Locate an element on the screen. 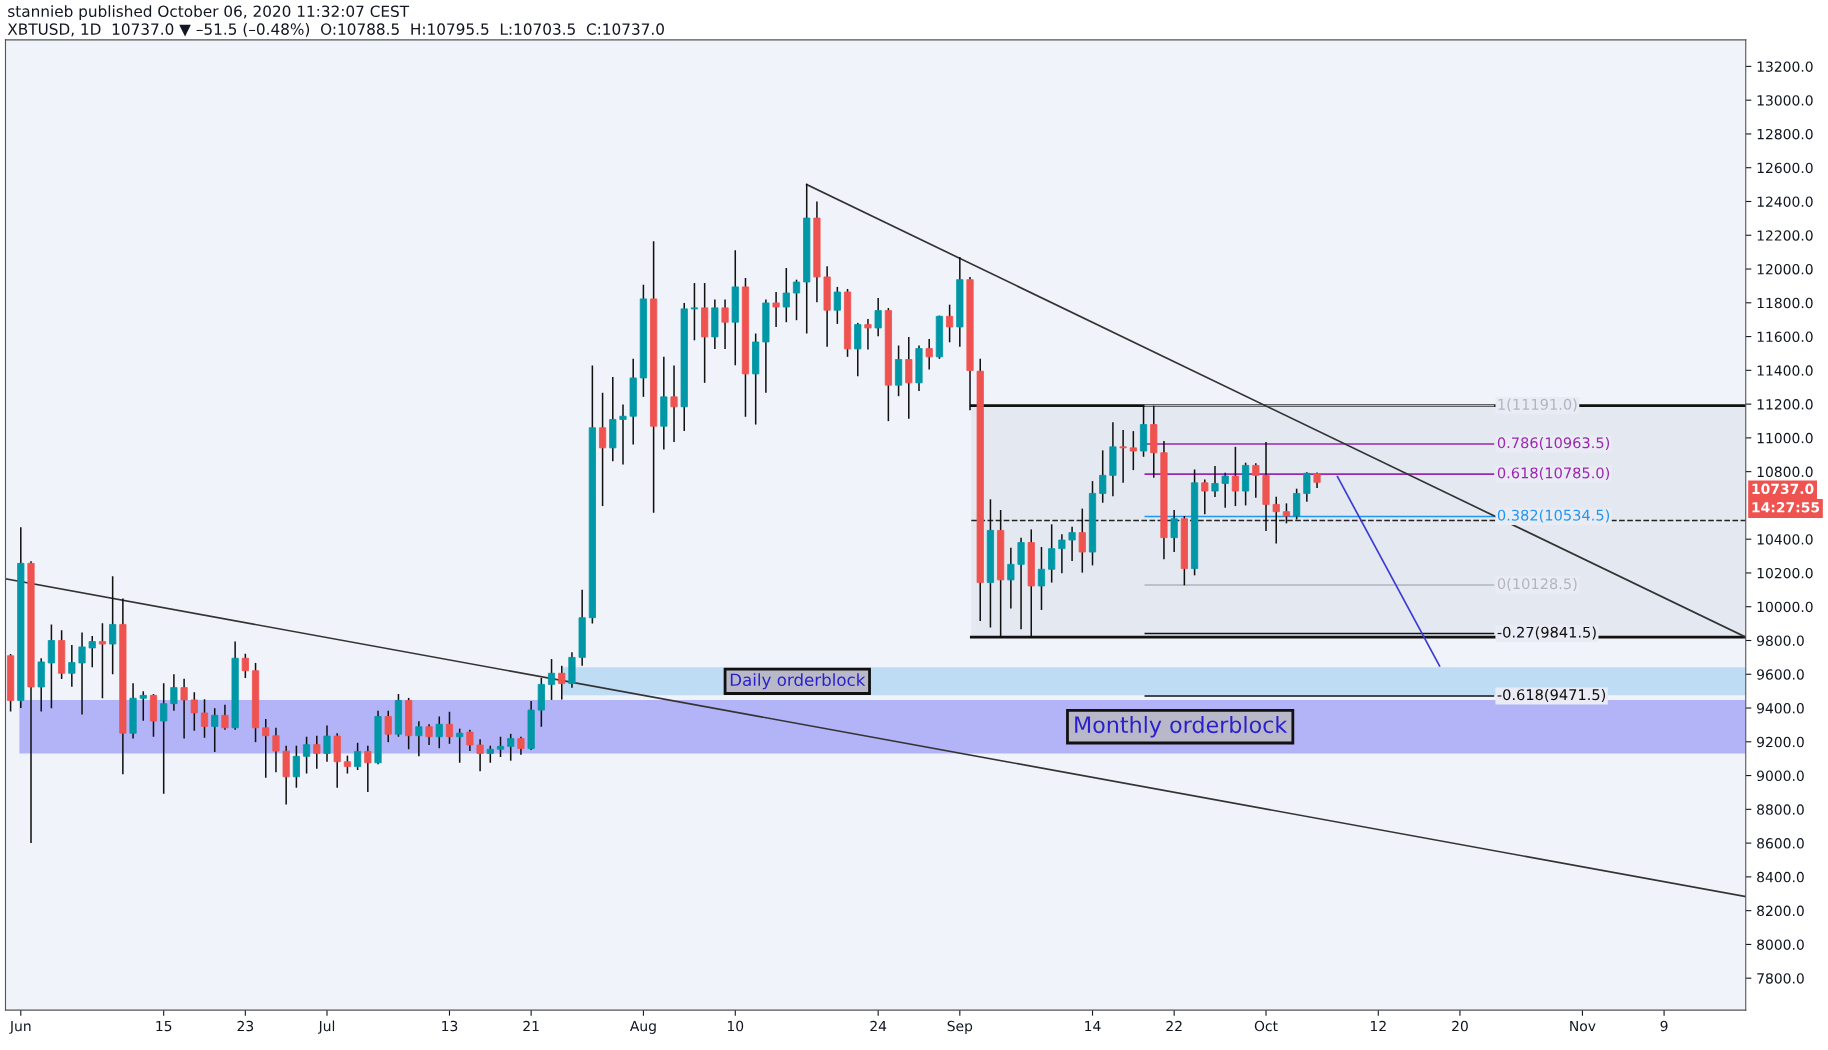 This screenshot has width=1828, height=1050. y-tick-label: 12000.0 is located at coordinates (1785, 269).